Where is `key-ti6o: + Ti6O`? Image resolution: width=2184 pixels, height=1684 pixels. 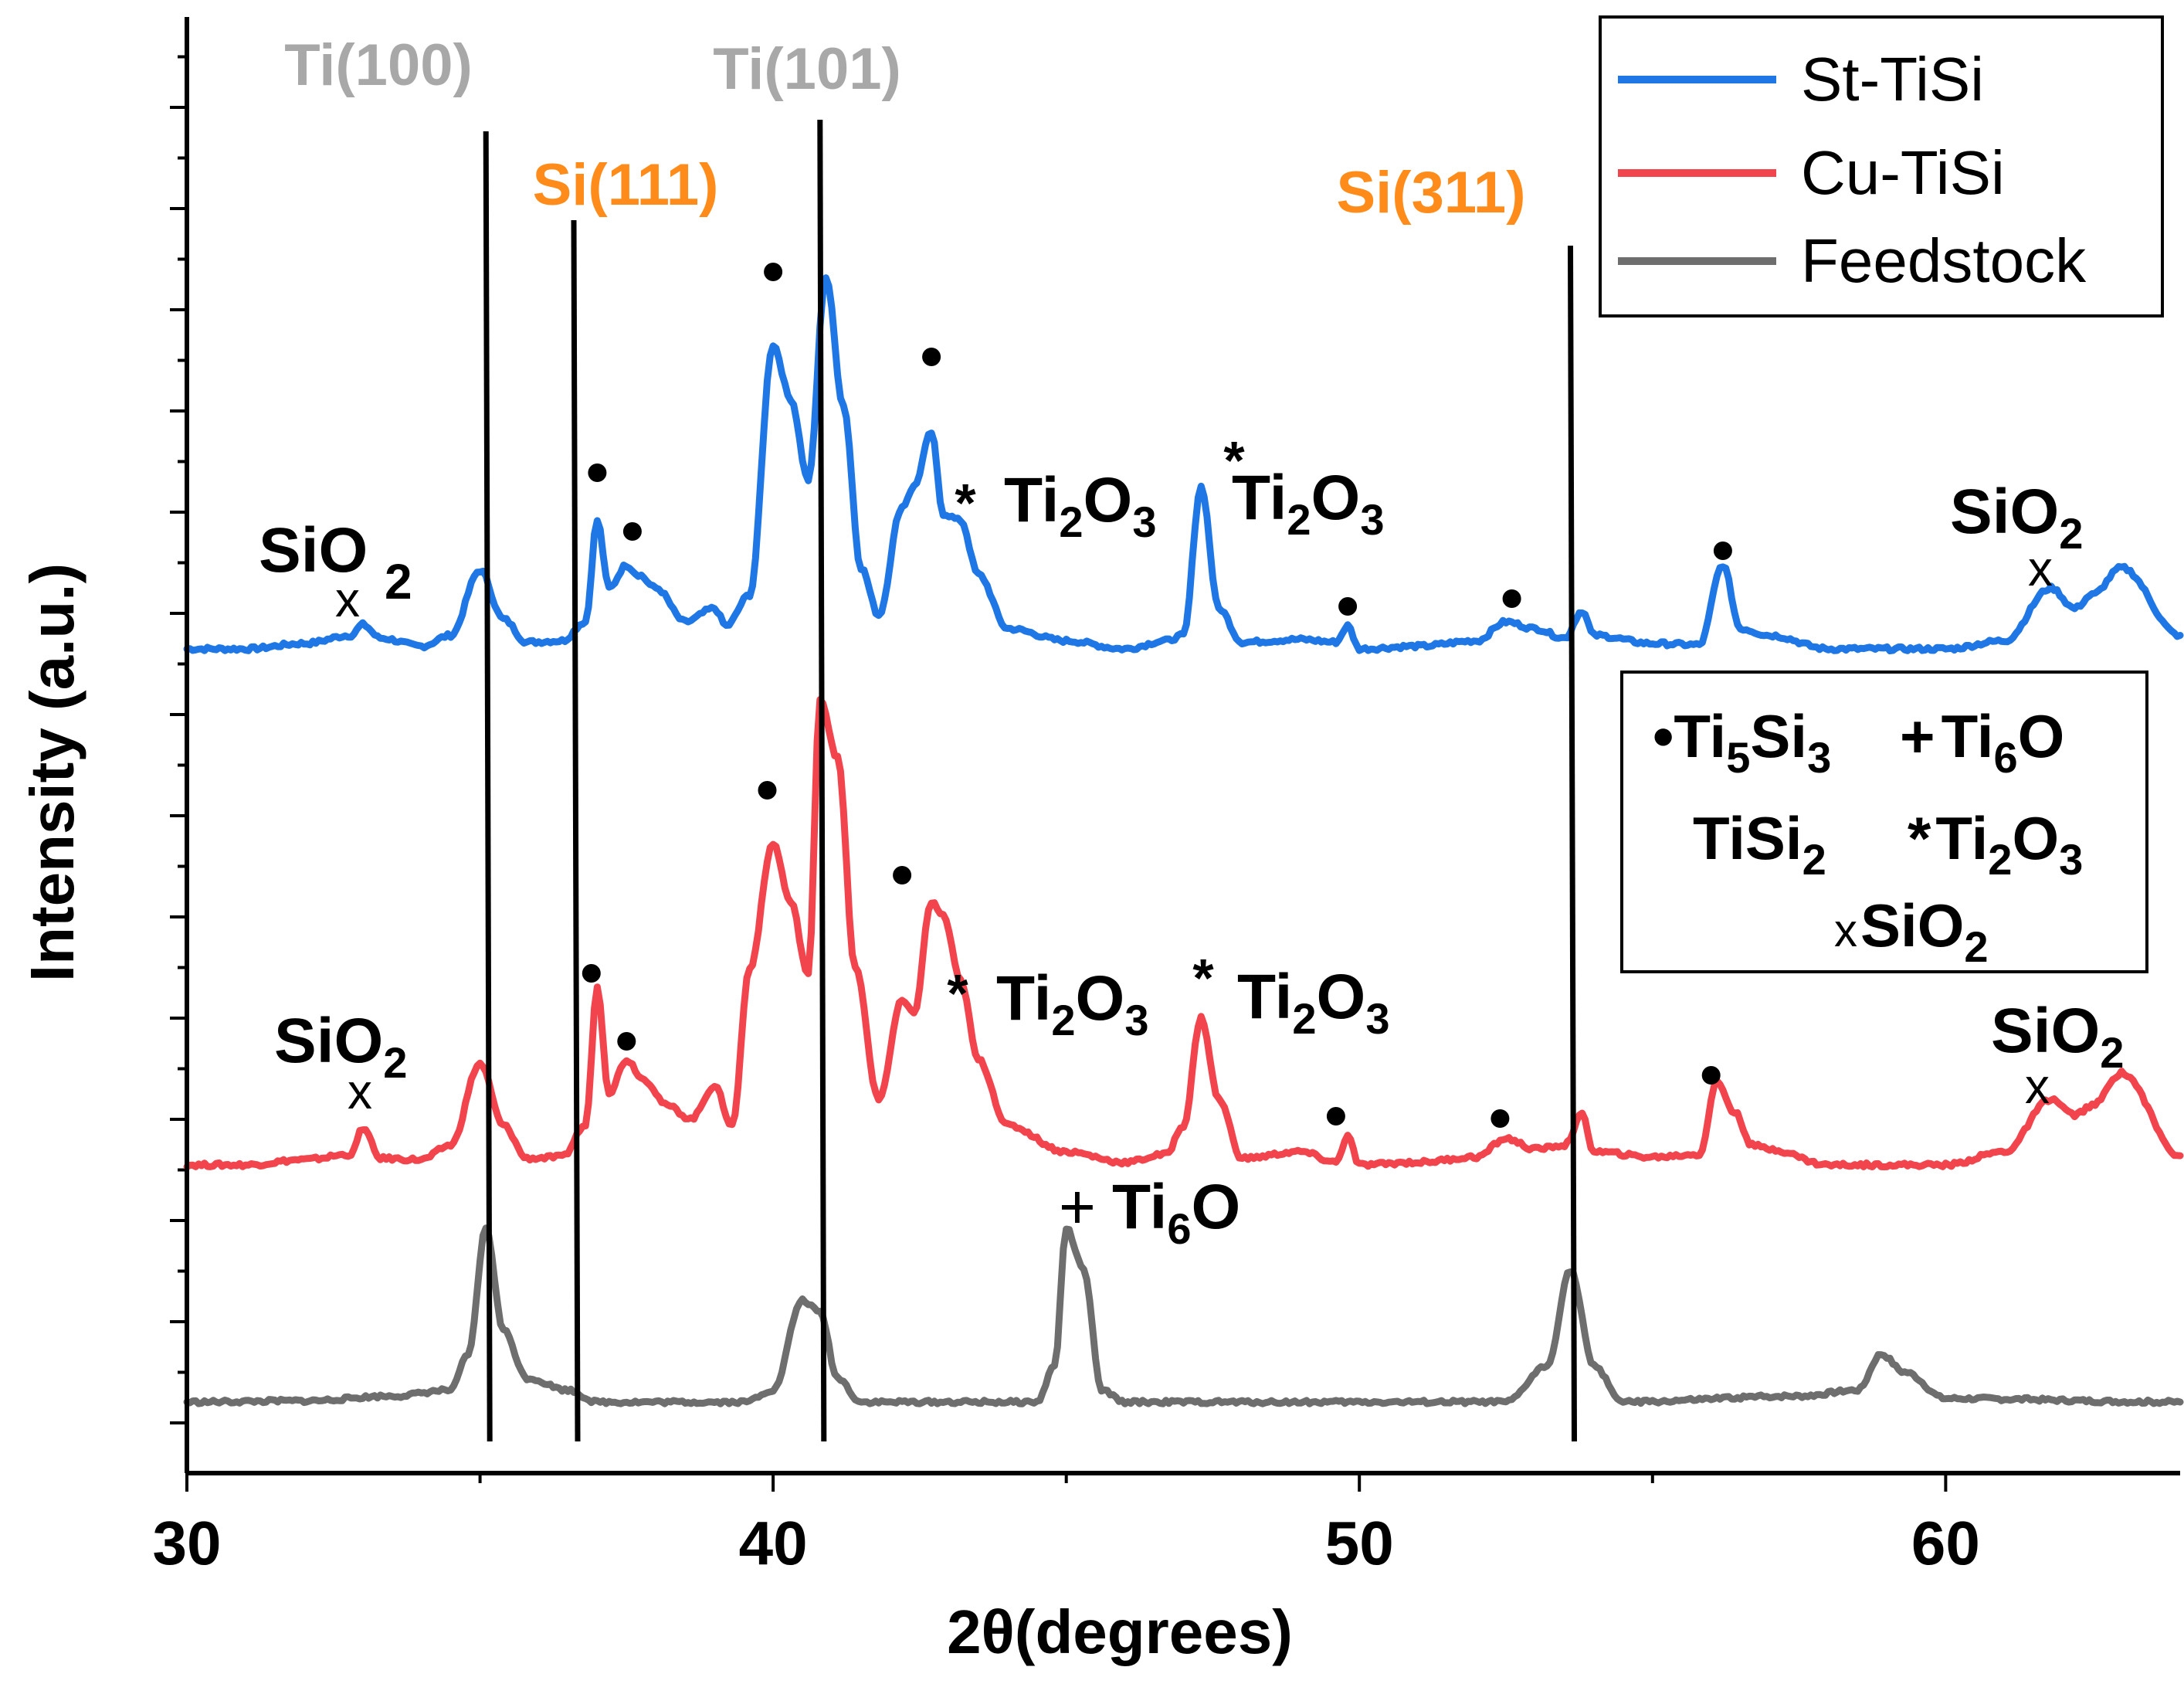 key-ti6o: + Ti6O is located at coordinates (1982, 742).